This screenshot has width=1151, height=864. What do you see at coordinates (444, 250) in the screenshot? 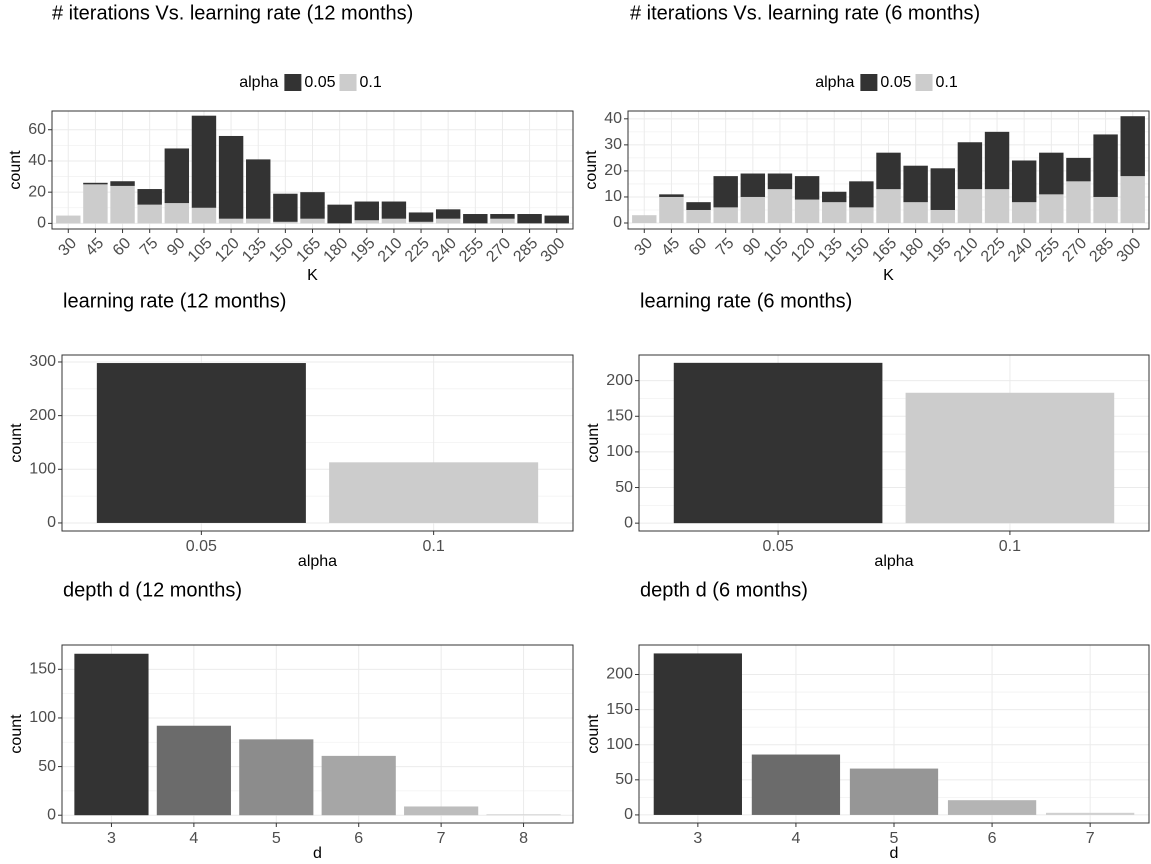
I see `x-tick-label: 240` at bounding box center [444, 250].